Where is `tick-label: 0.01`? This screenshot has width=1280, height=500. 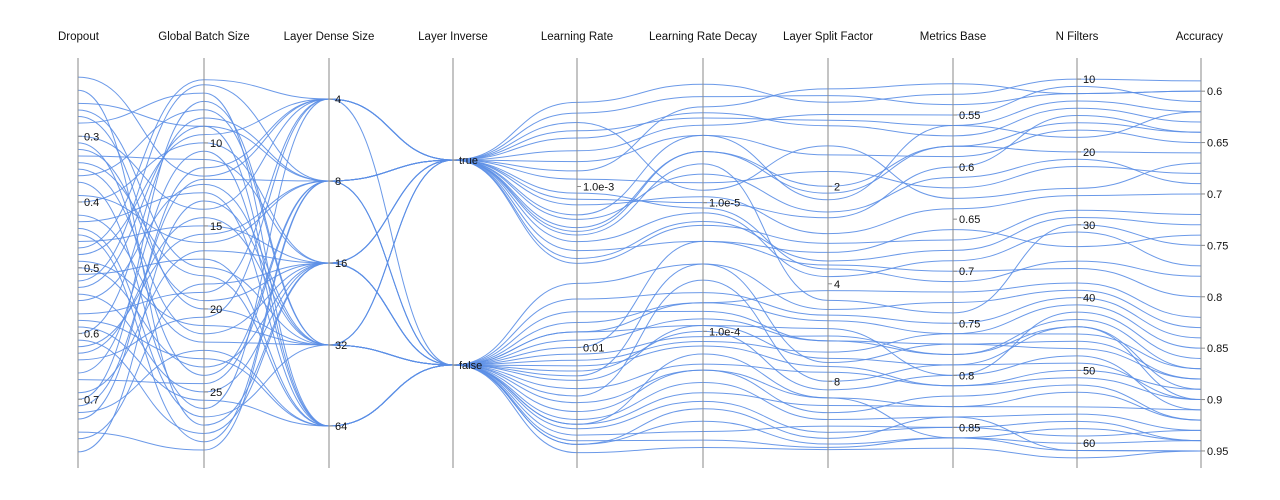 tick-label: 0.01 is located at coordinates (593, 348).